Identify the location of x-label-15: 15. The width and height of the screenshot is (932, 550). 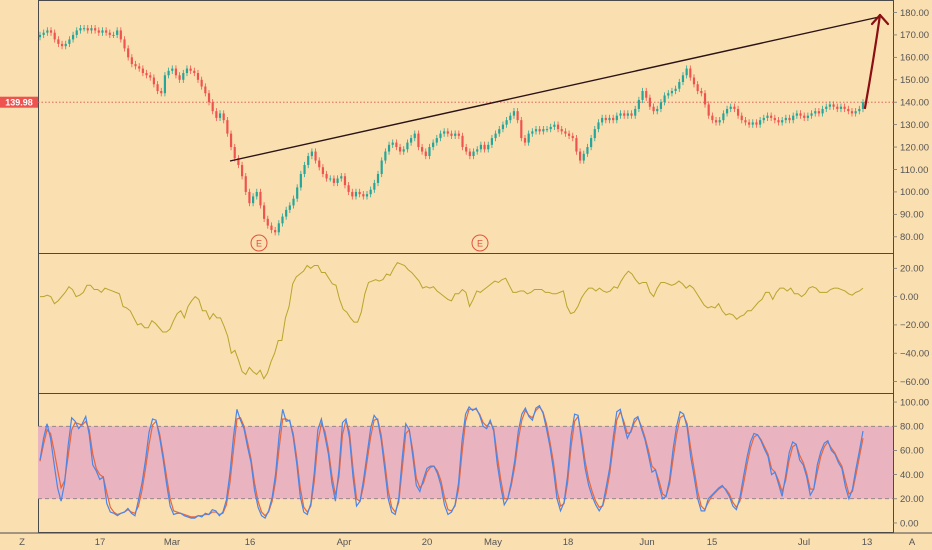
(712, 542).